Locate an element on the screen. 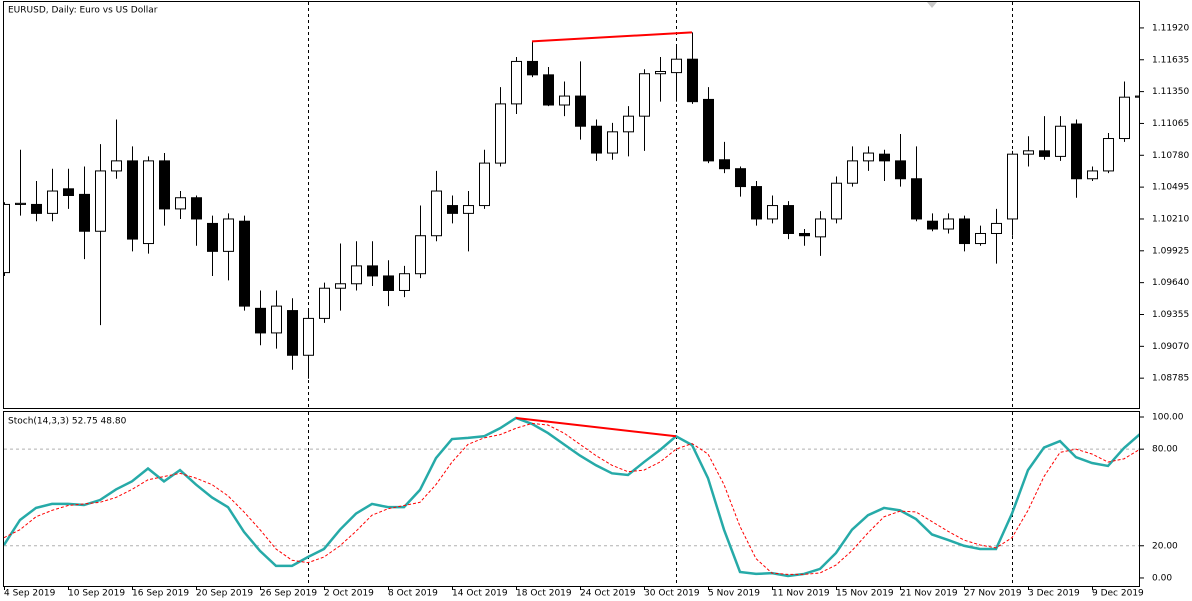 The image size is (1192, 601). y-tick-label: 1.09355 is located at coordinates (1170, 315).